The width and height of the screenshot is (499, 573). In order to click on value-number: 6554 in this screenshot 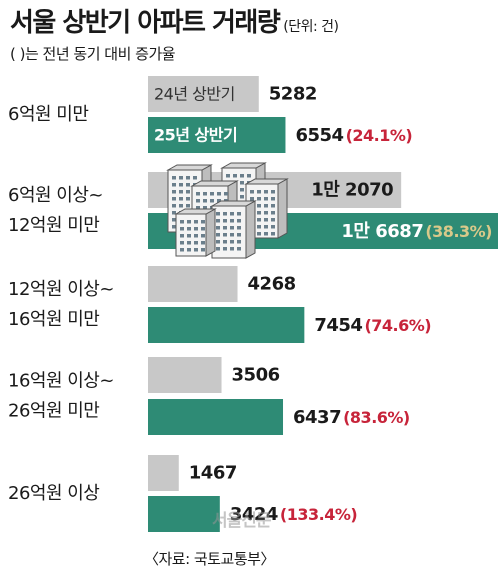, I will do `click(319, 135)`.